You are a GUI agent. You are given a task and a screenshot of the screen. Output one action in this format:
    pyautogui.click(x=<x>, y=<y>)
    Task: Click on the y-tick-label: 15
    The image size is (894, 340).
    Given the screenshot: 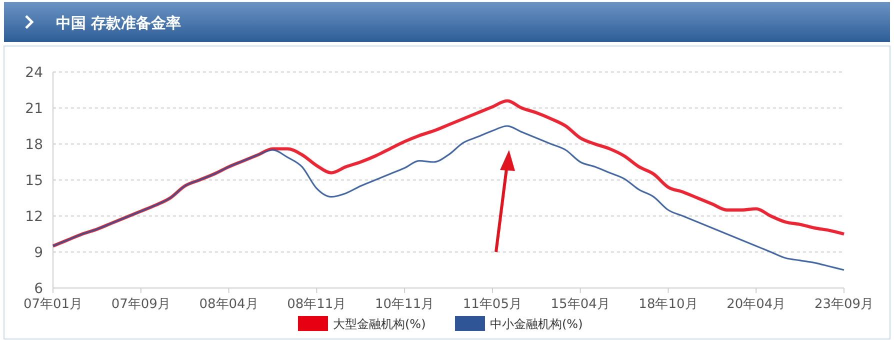 What is the action you would take?
    pyautogui.click(x=34, y=181)
    